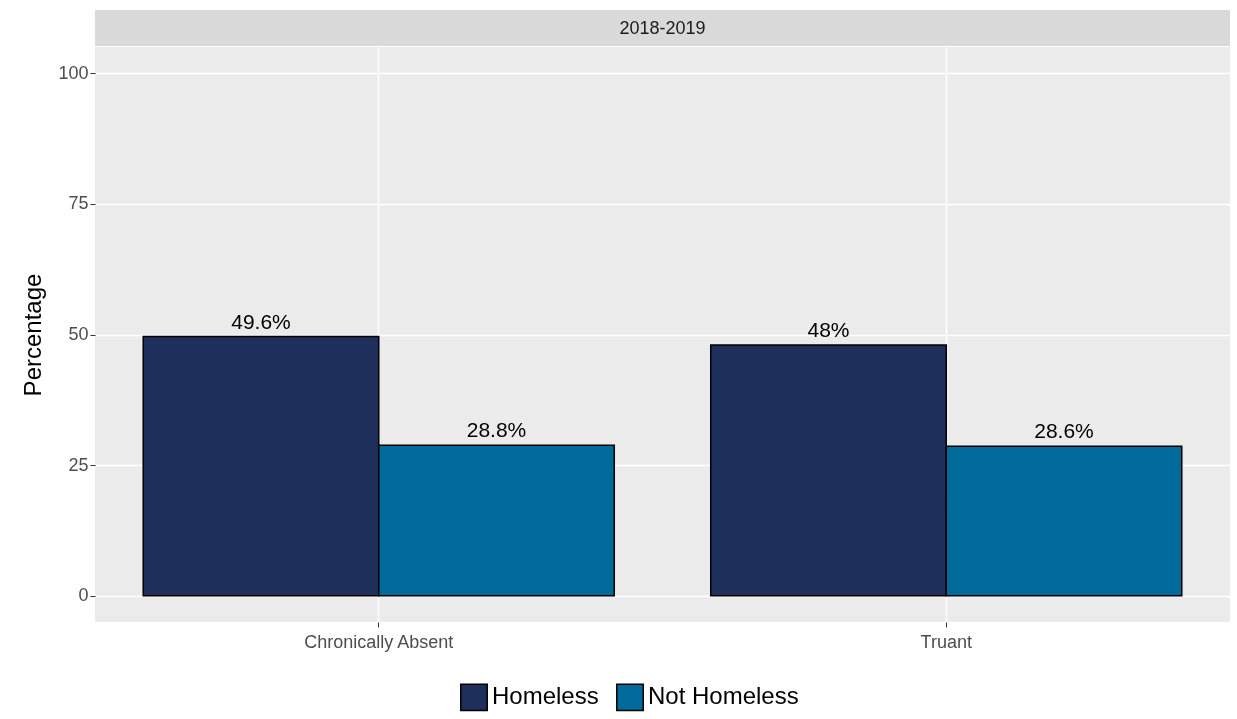  What do you see at coordinates (946, 641) in the screenshot?
I see `x-tick-label: Truant` at bounding box center [946, 641].